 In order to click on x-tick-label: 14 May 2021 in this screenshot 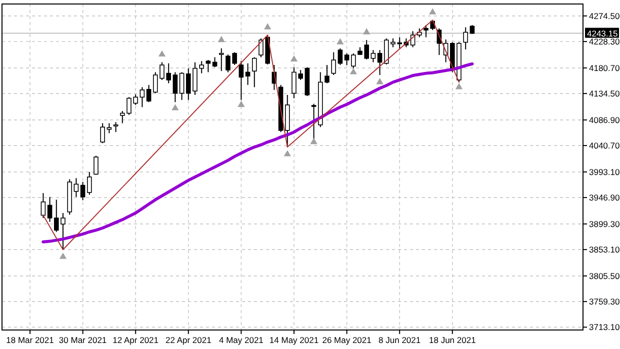, I will do `click(294, 340)`.